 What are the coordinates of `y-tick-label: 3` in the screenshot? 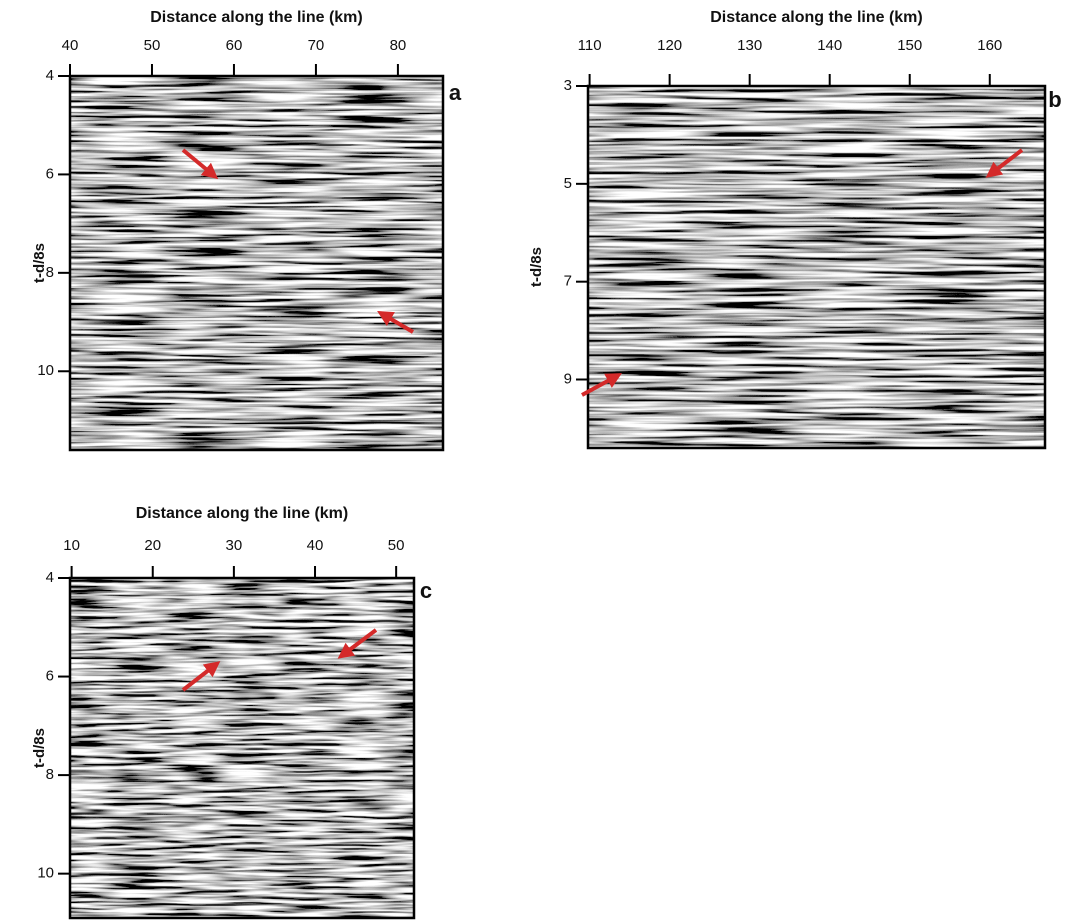 It's located at (568, 85).